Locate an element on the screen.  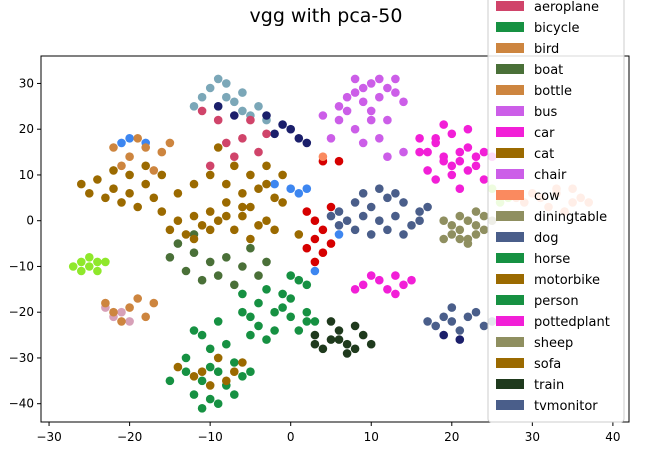
legend-label: motorbike is located at coordinates (567, 280).